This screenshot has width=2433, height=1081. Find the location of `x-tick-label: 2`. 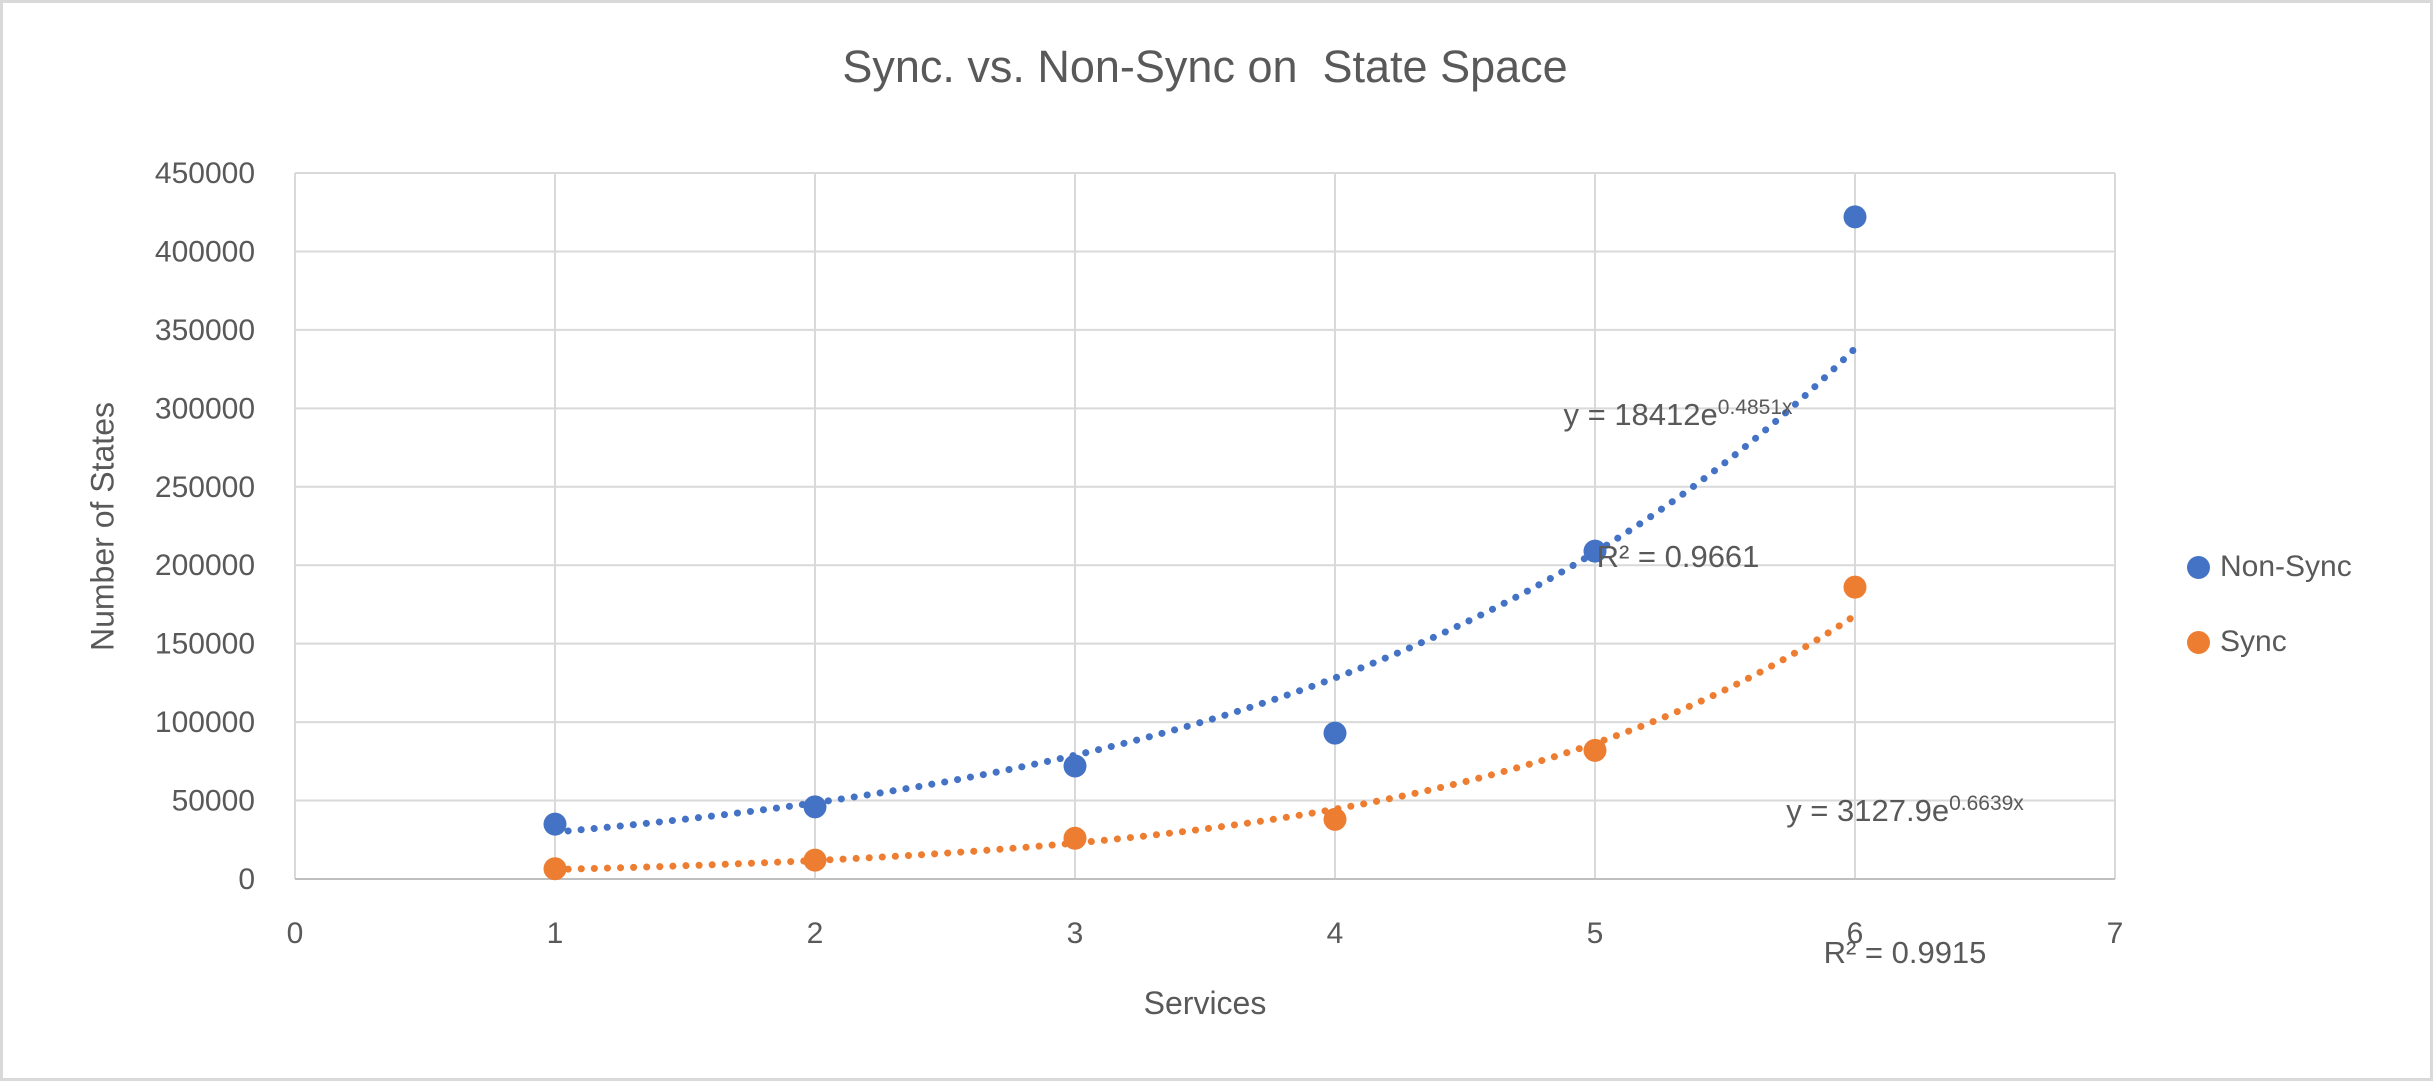

x-tick-label: 2 is located at coordinates (815, 933).